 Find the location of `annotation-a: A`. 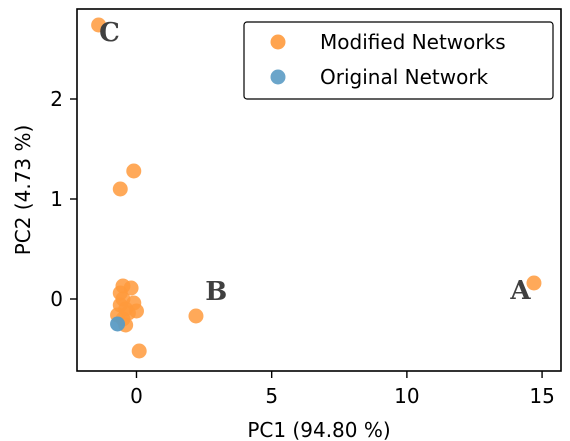

annotation-a: A is located at coordinates (520, 291).